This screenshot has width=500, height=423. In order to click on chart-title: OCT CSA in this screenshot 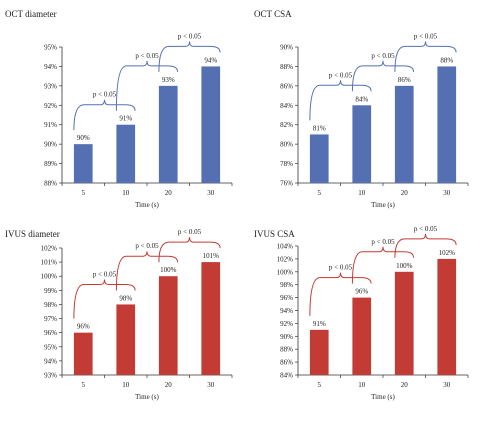, I will do `click(273, 14)`.